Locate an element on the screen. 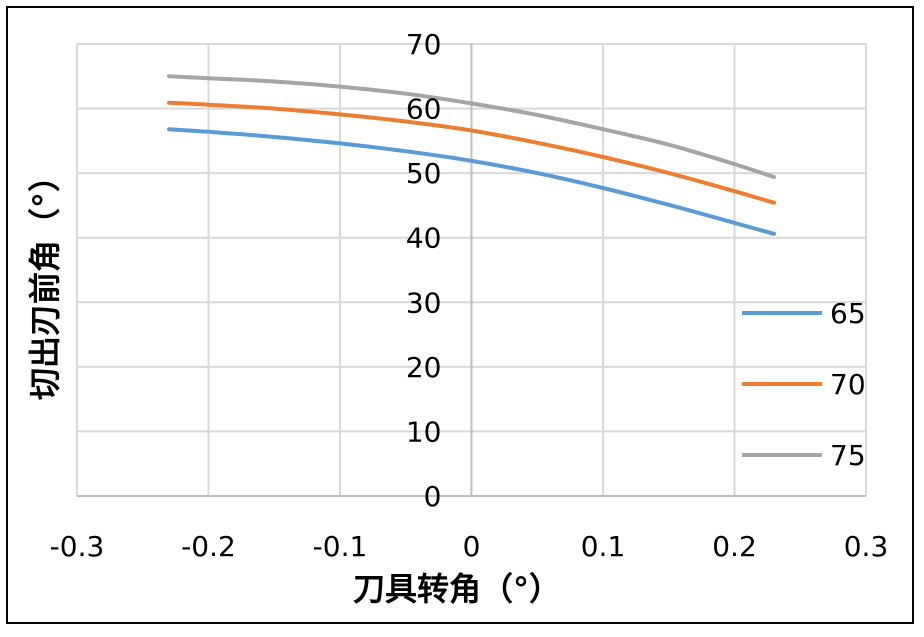 The height and width of the screenshot is (637, 924). x-axis-title: 刀具转角（°） is located at coordinates (457, 589).